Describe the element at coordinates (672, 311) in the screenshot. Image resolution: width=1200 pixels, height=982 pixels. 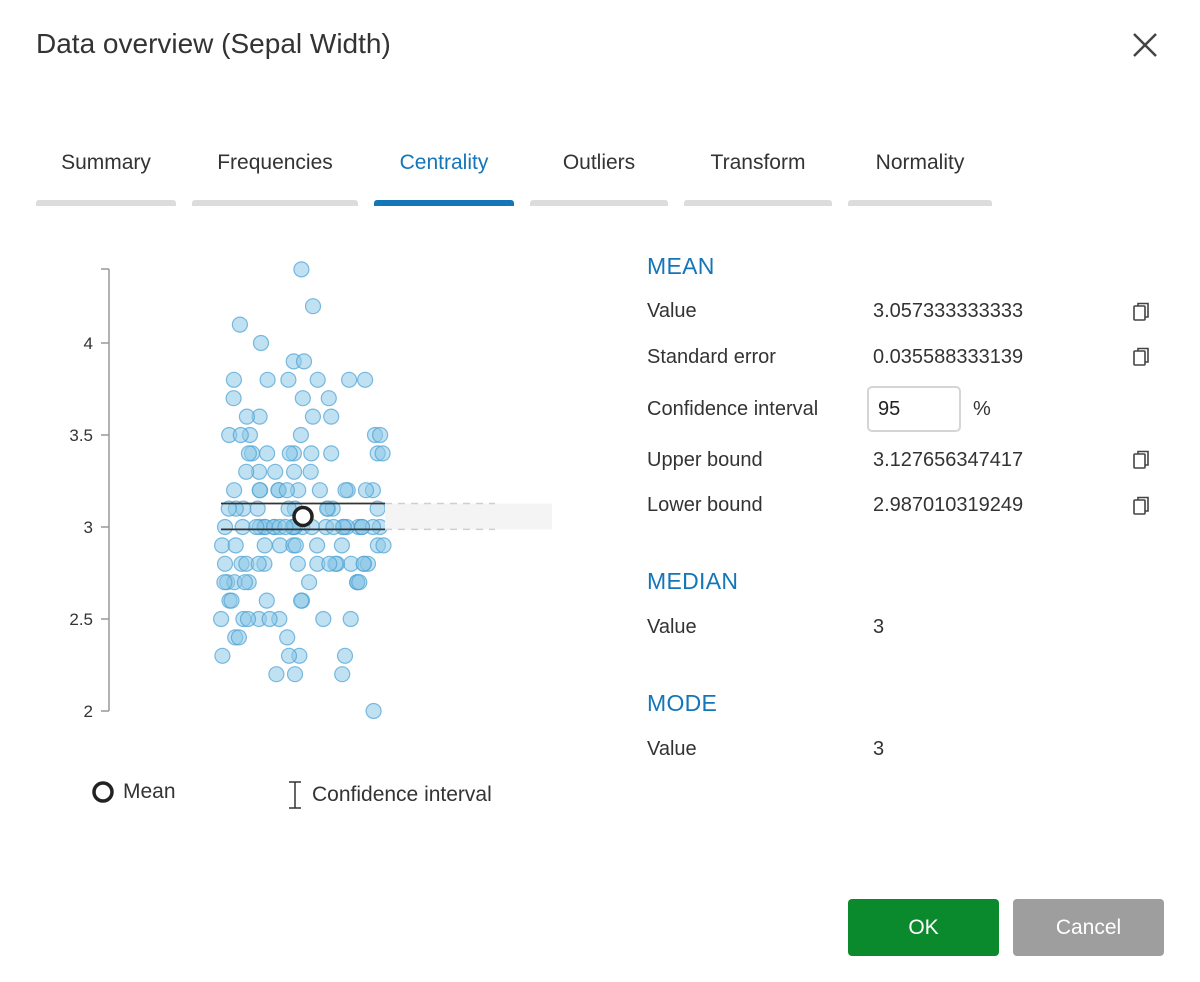
I see `mean-value-label: Value` at that location.